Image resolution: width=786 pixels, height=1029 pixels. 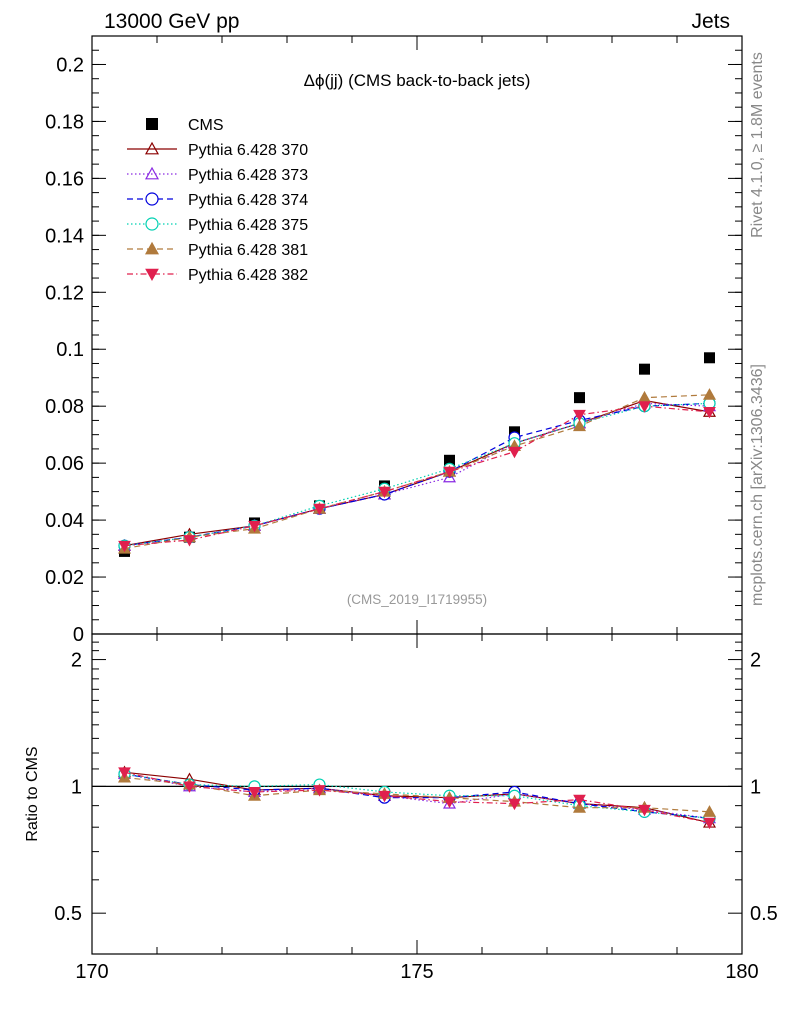 What do you see at coordinates (248, 175) in the screenshot?
I see `legend-label: Pythia 6.428 373` at bounding box center [248, 175].